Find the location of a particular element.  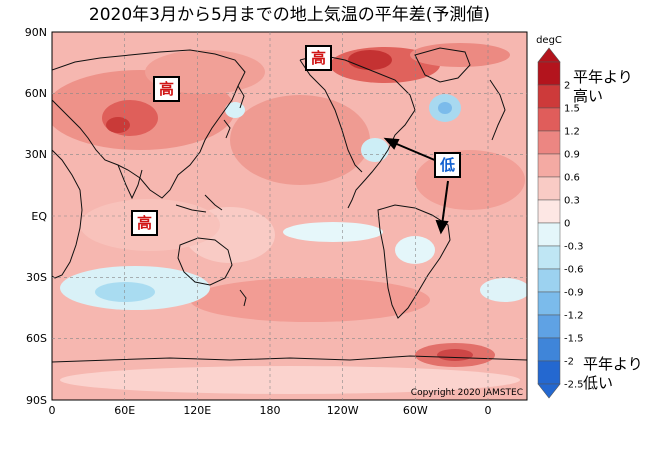

colorbar-unit: degC is located at coordinates (549, 40).